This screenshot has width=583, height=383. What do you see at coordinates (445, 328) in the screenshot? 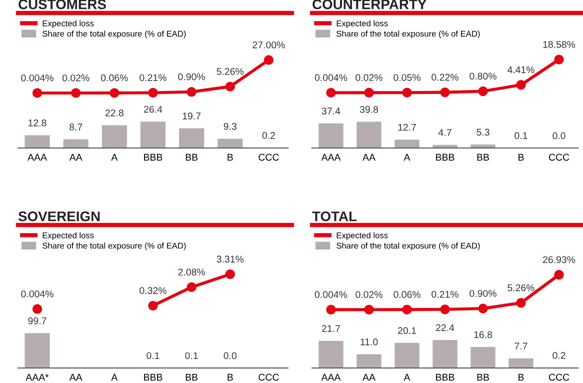
I see `data-label: 22.4` at bounding box center [445, 328].